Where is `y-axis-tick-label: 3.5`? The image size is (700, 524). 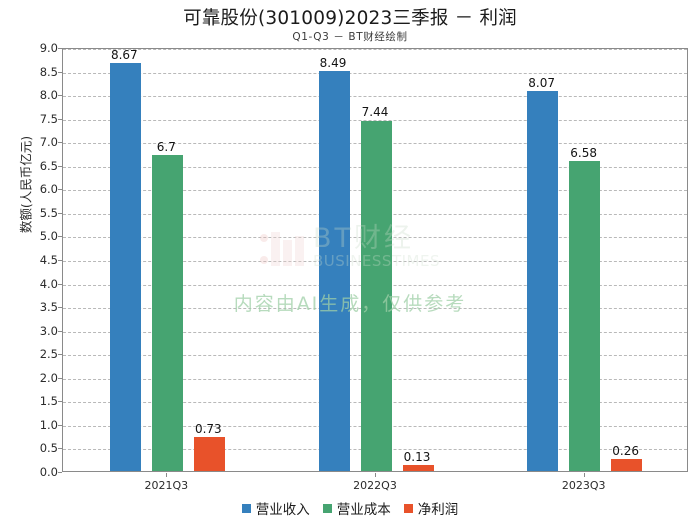
y-axis-tick-label: 3.5 is located at coordinates (48, 307).